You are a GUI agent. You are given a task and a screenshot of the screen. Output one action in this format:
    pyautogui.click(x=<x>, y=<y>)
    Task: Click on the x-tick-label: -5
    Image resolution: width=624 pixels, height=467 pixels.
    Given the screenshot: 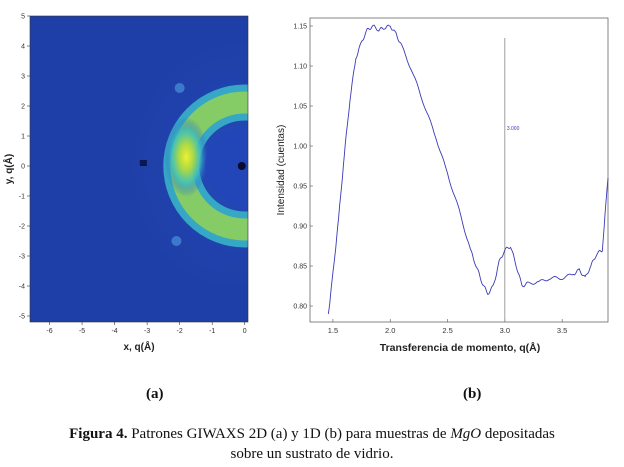 What is the action you would take?
    pyautogui.click(x=82, y=331)
    